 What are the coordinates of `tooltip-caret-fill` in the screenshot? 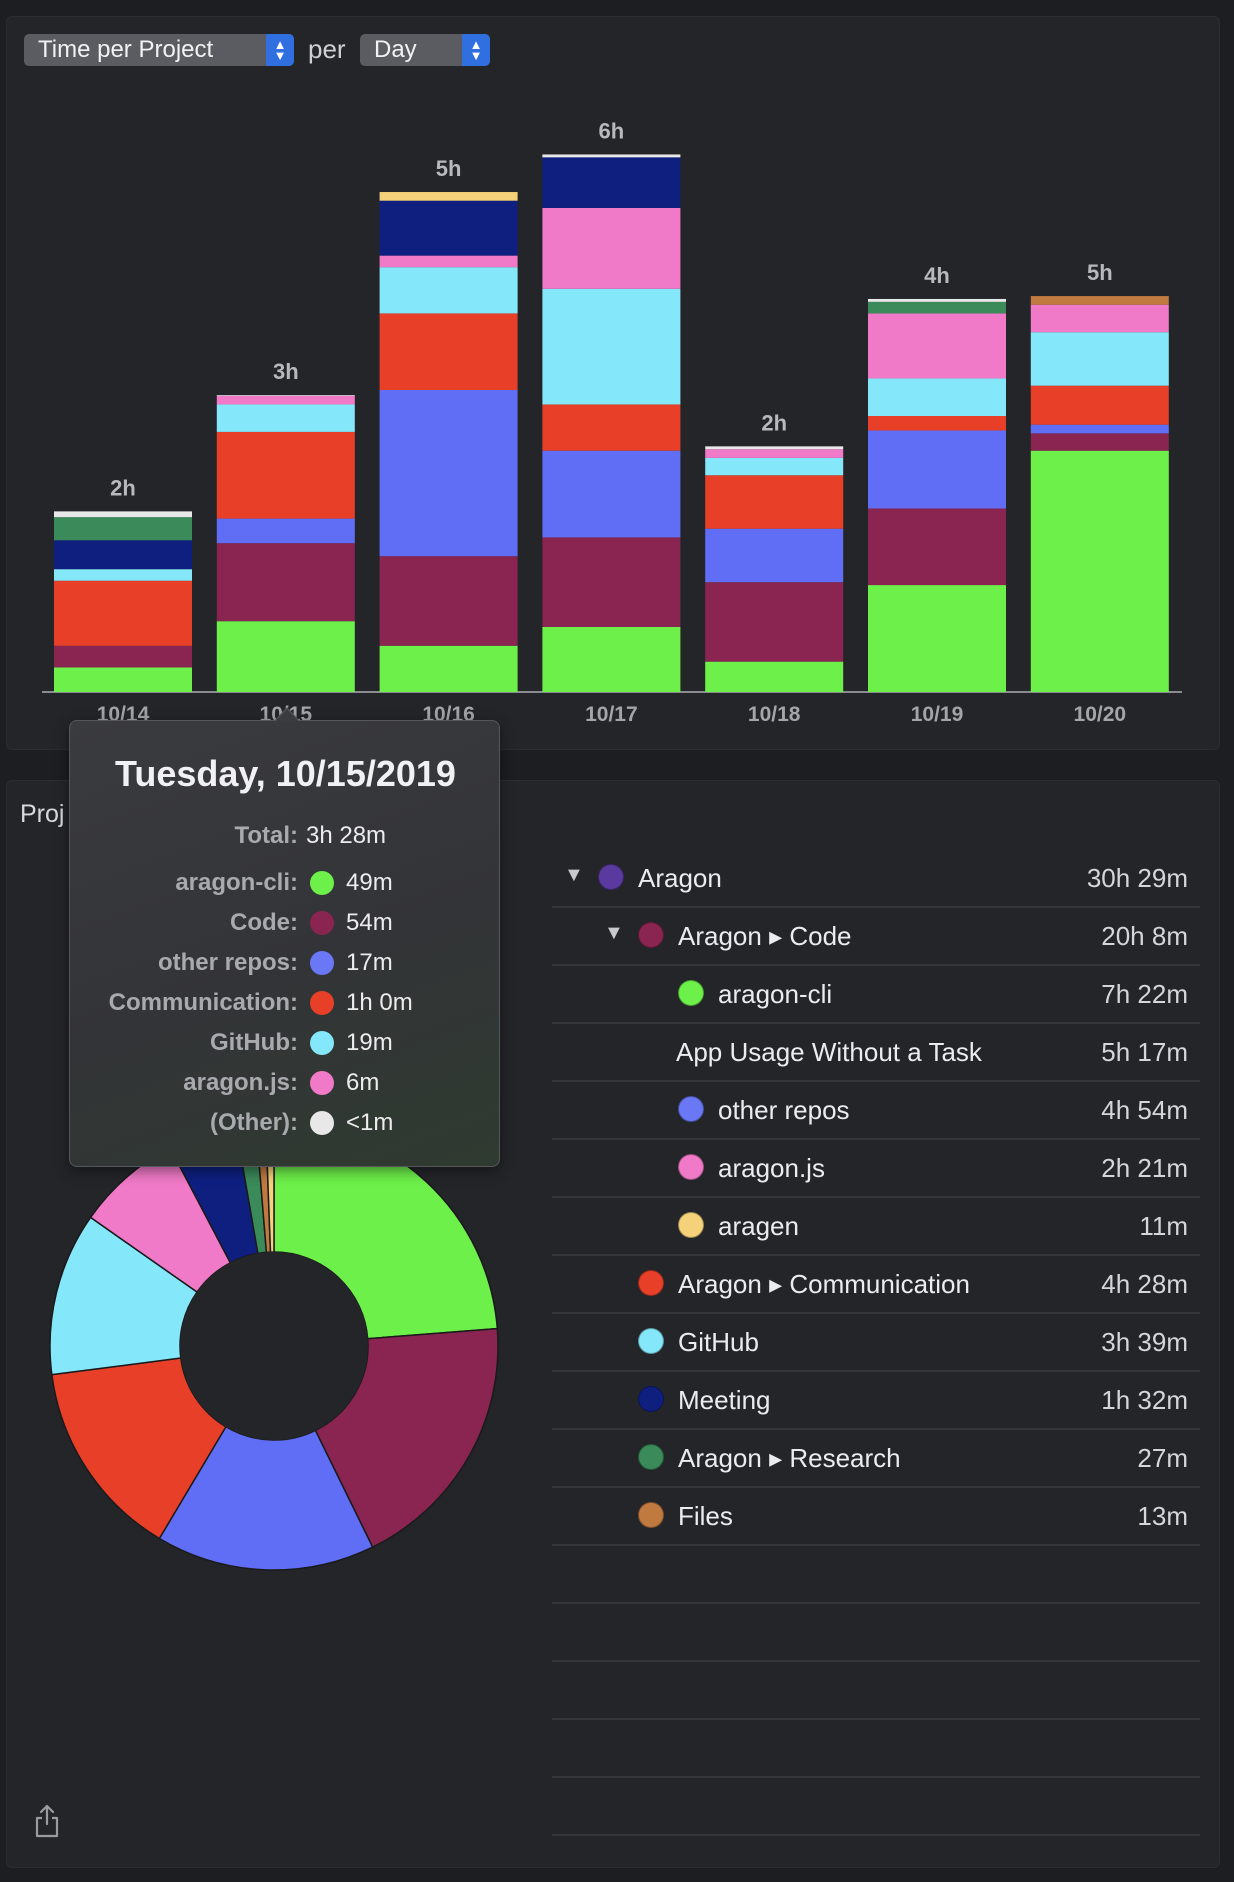 It's located at (287, 715).